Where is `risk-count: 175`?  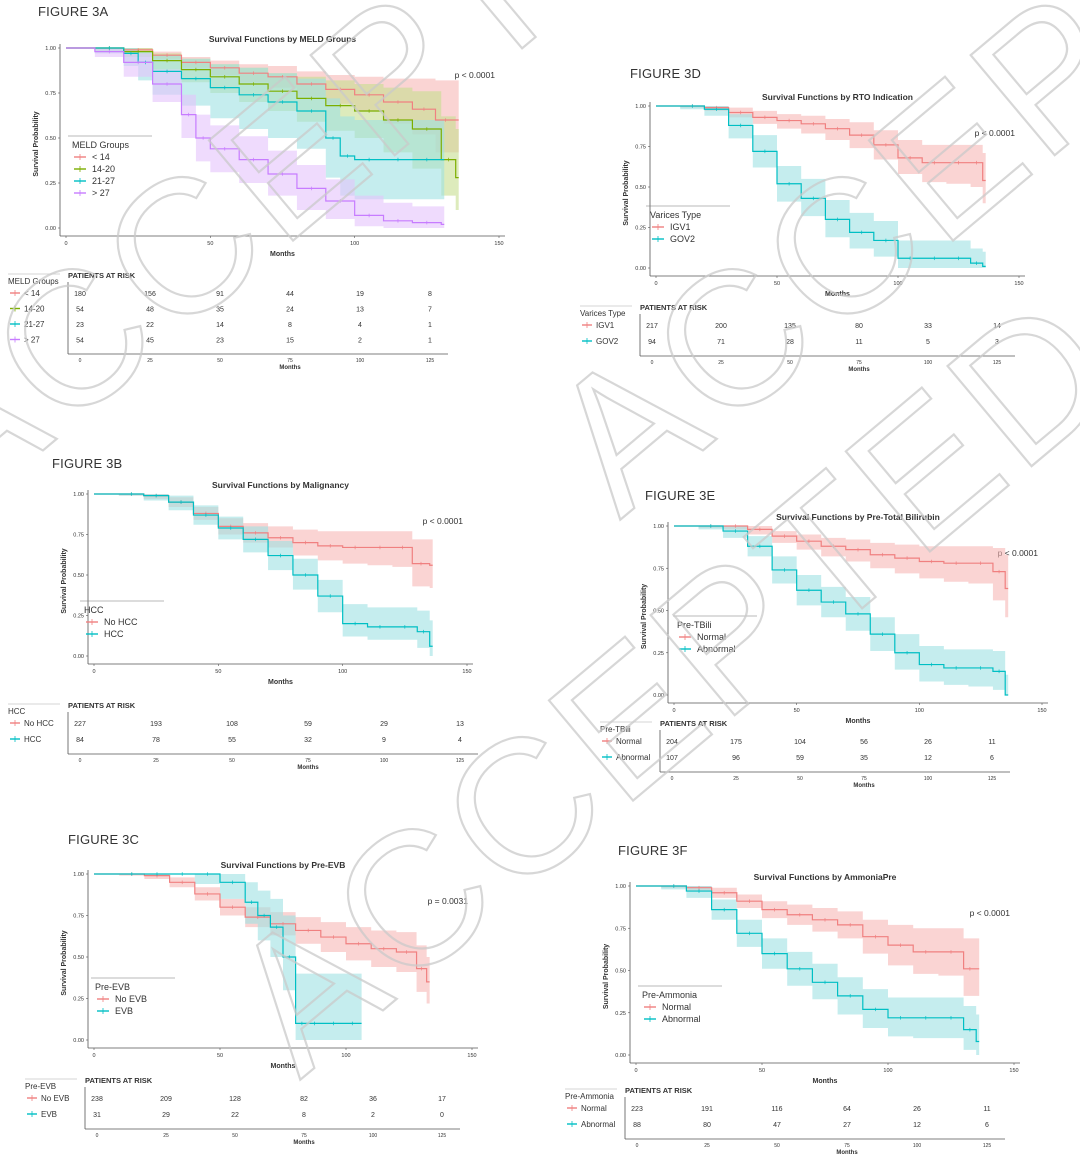 risk-count: 175 is located at coordinates (736, 742).